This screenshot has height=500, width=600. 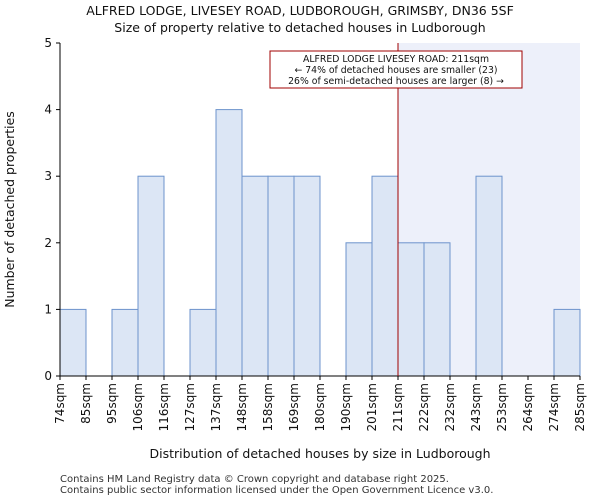 What do you see at coordinates (242, 407) in the screenshot?
I see `x-tick-label: 148sqm` at bounding box center [242, 407].